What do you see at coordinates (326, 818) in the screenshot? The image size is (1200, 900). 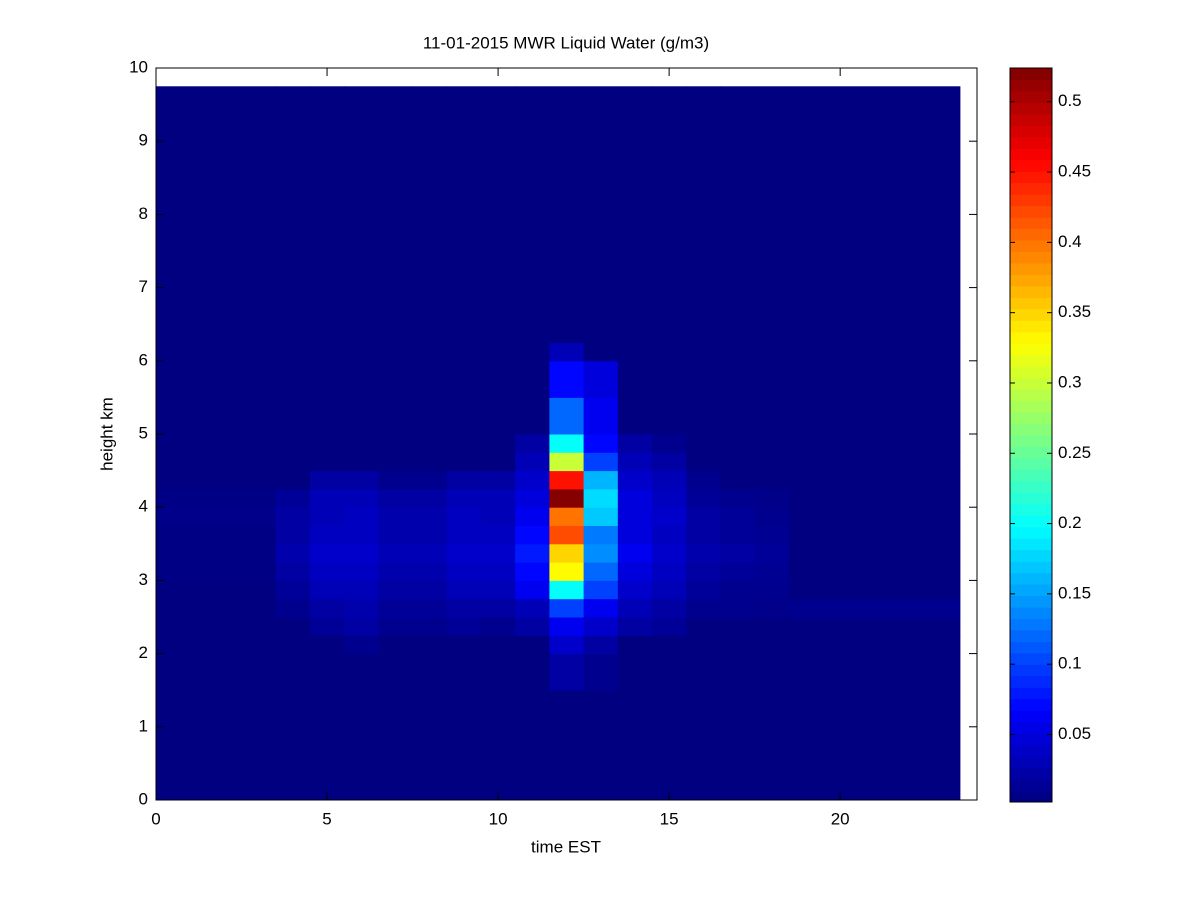 I see `x-tick-label: 5` at bounding box center [326, 818].